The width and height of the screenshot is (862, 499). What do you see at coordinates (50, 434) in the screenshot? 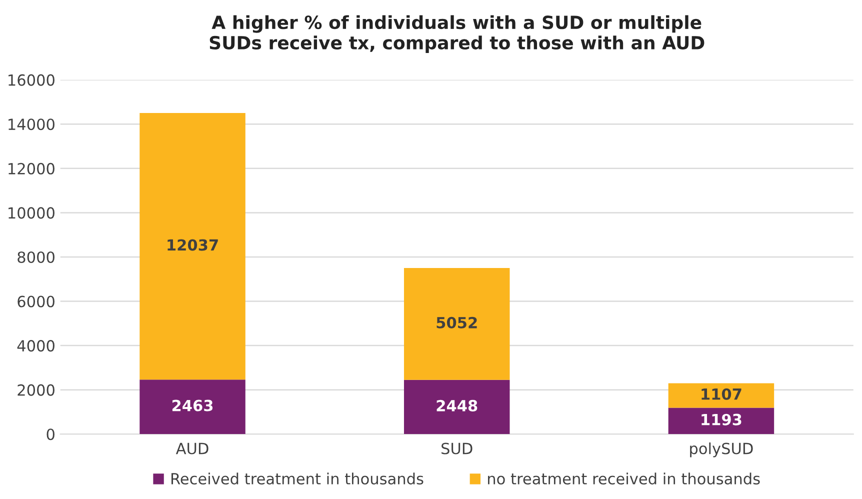
I see `y-tick-label: 0` at bounding box center [50, 434].